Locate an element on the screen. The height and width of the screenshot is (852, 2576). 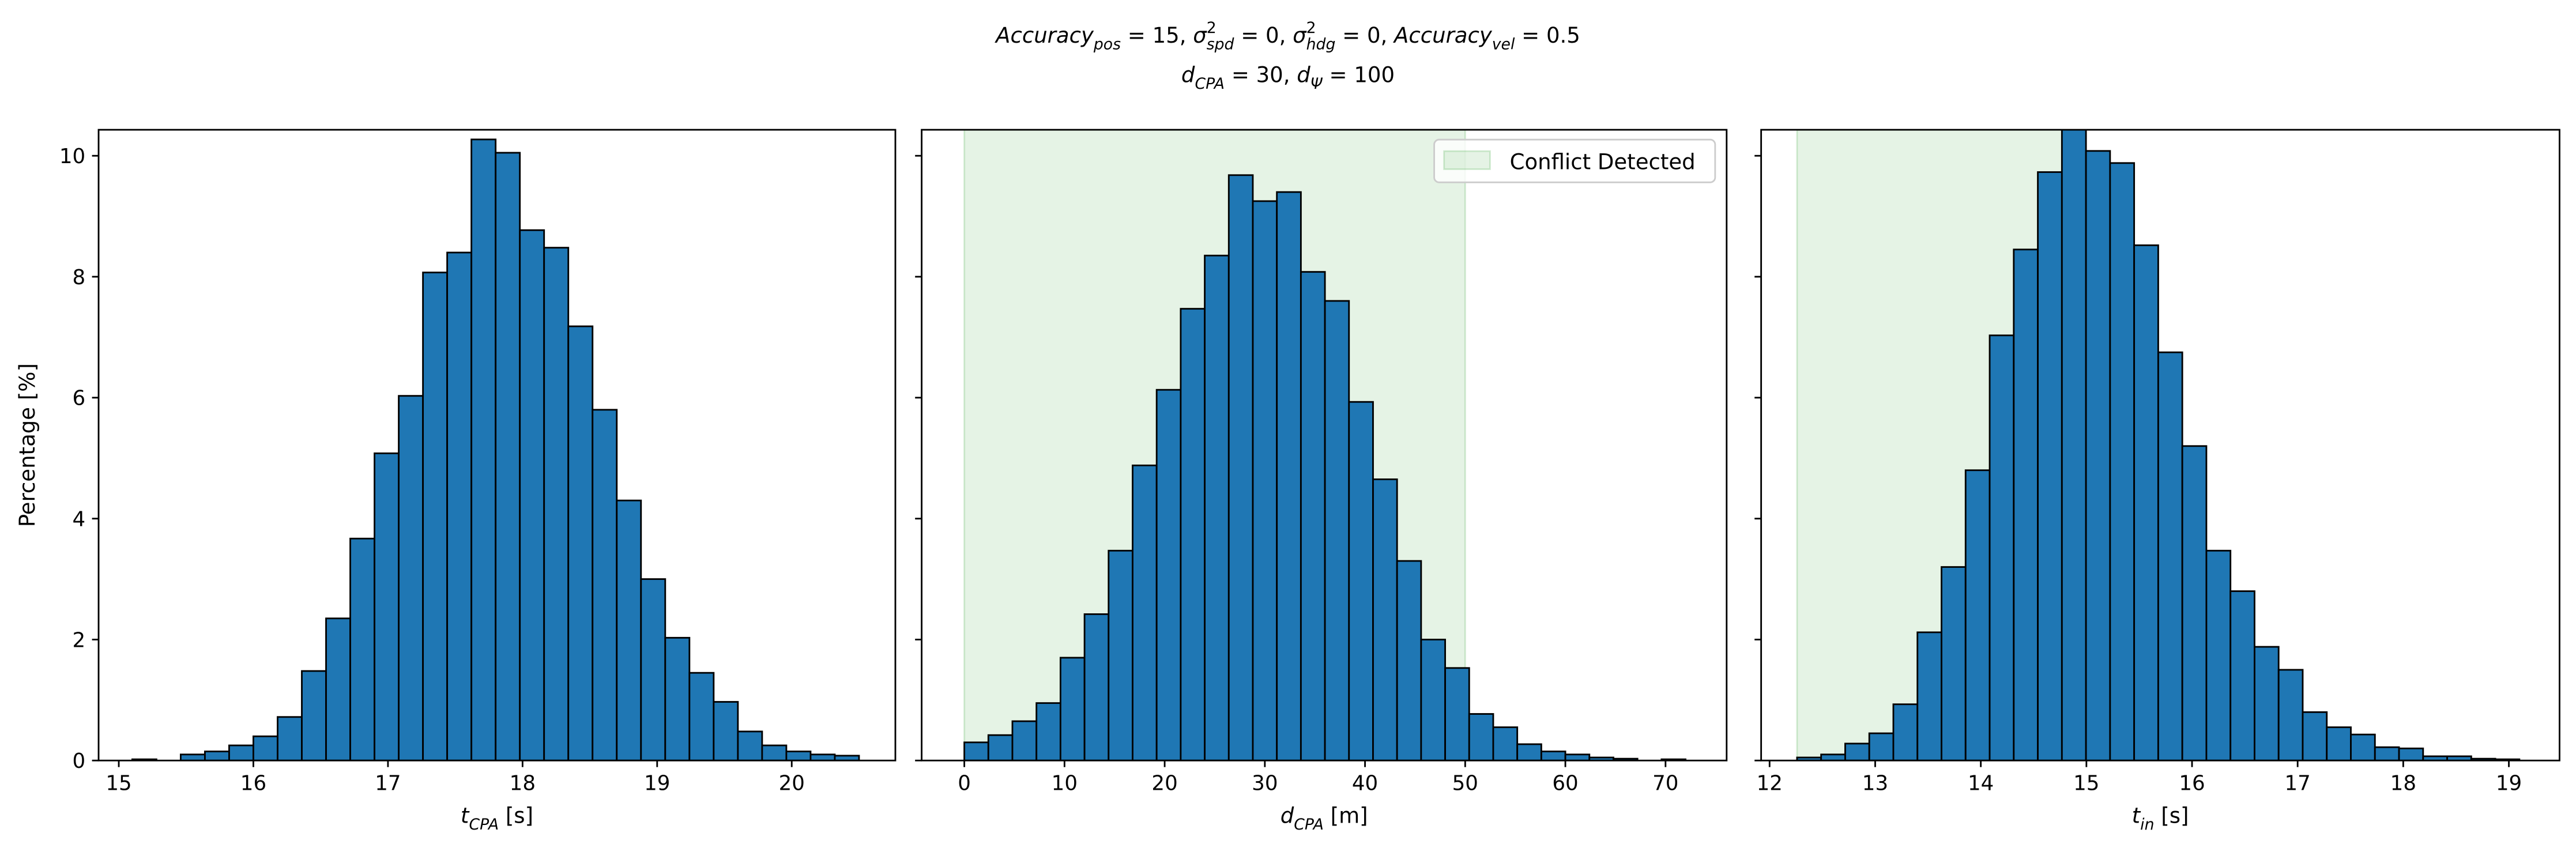
text-segment: σ is located at coordinates (1300, 35).